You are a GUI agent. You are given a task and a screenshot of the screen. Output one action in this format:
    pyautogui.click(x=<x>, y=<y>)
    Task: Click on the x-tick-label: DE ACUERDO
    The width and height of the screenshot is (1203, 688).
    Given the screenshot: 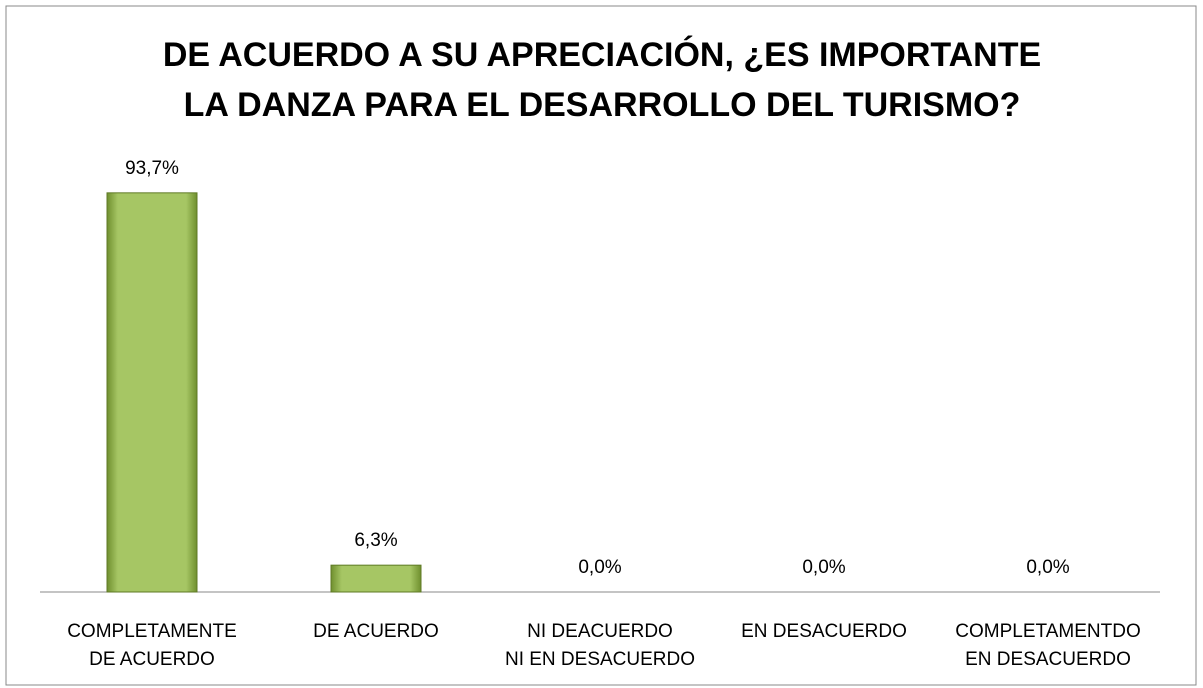 What is the action you would take?
    pyautogui.click(x=376, y=631)
    